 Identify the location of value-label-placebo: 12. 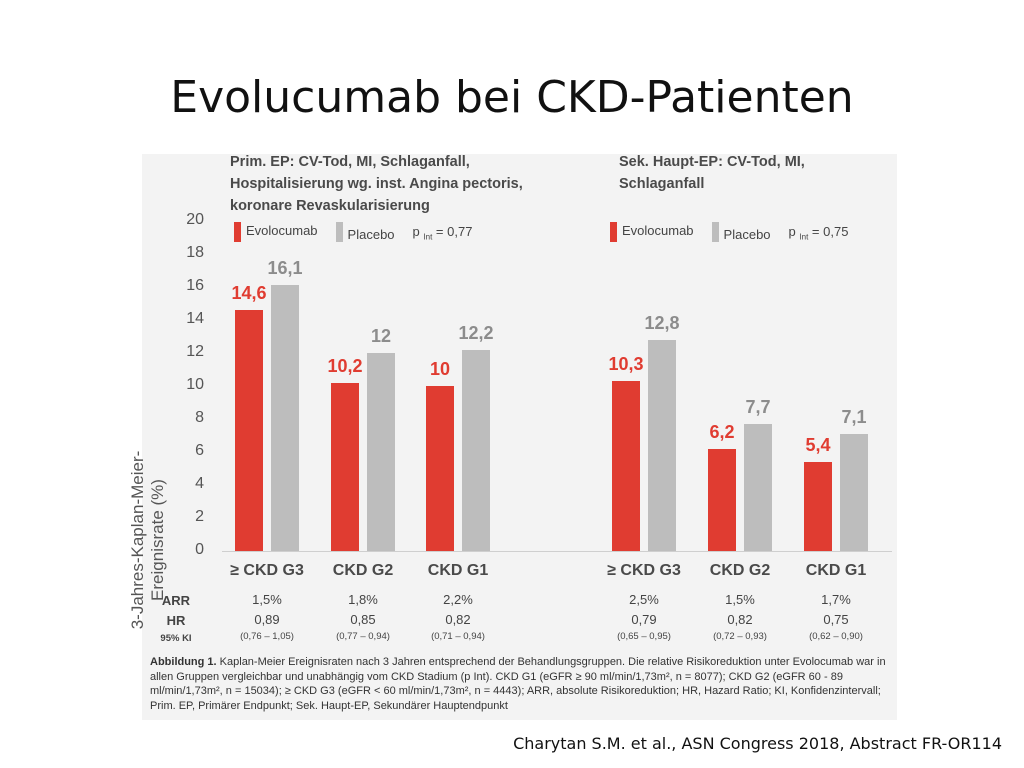
(381, 336).